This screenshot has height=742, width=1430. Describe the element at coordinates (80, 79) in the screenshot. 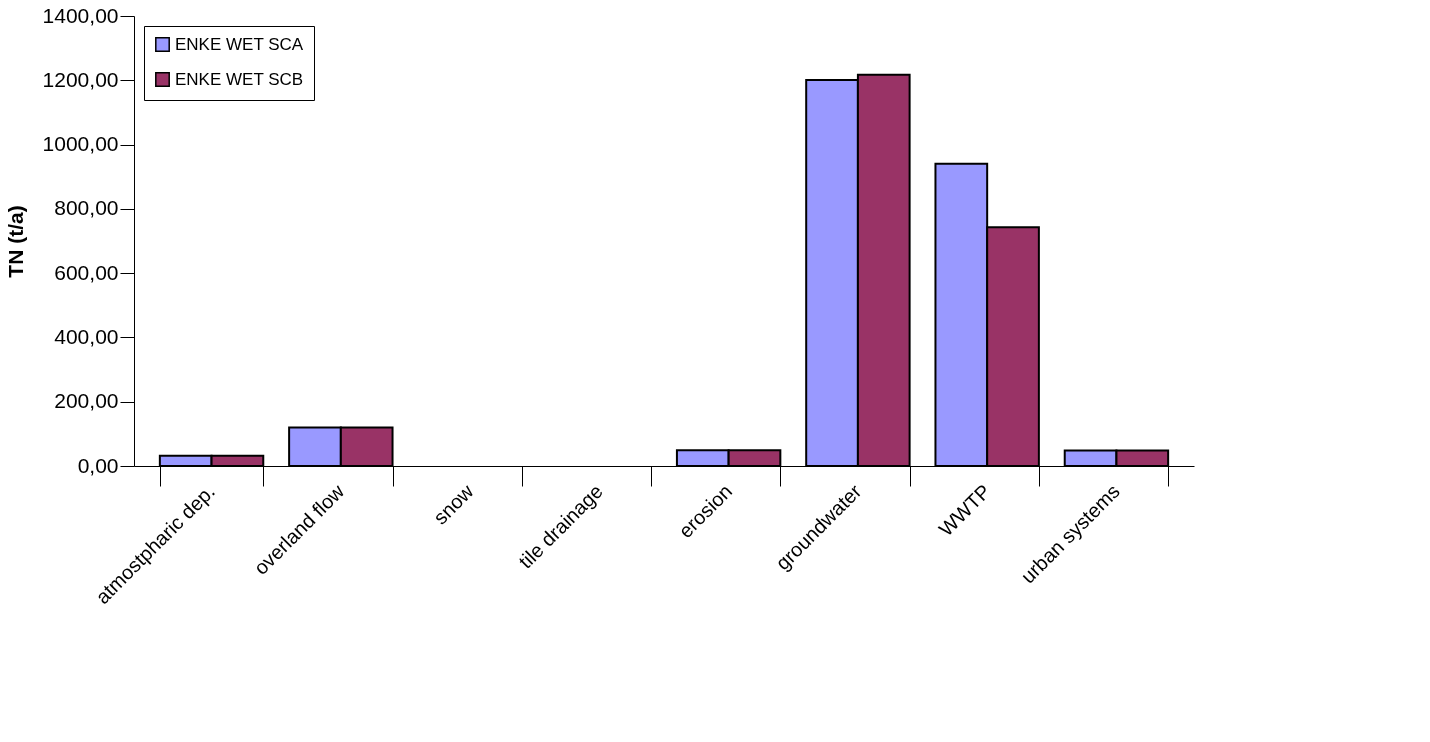

I see `y-tick-label: 1200,00` at that location.